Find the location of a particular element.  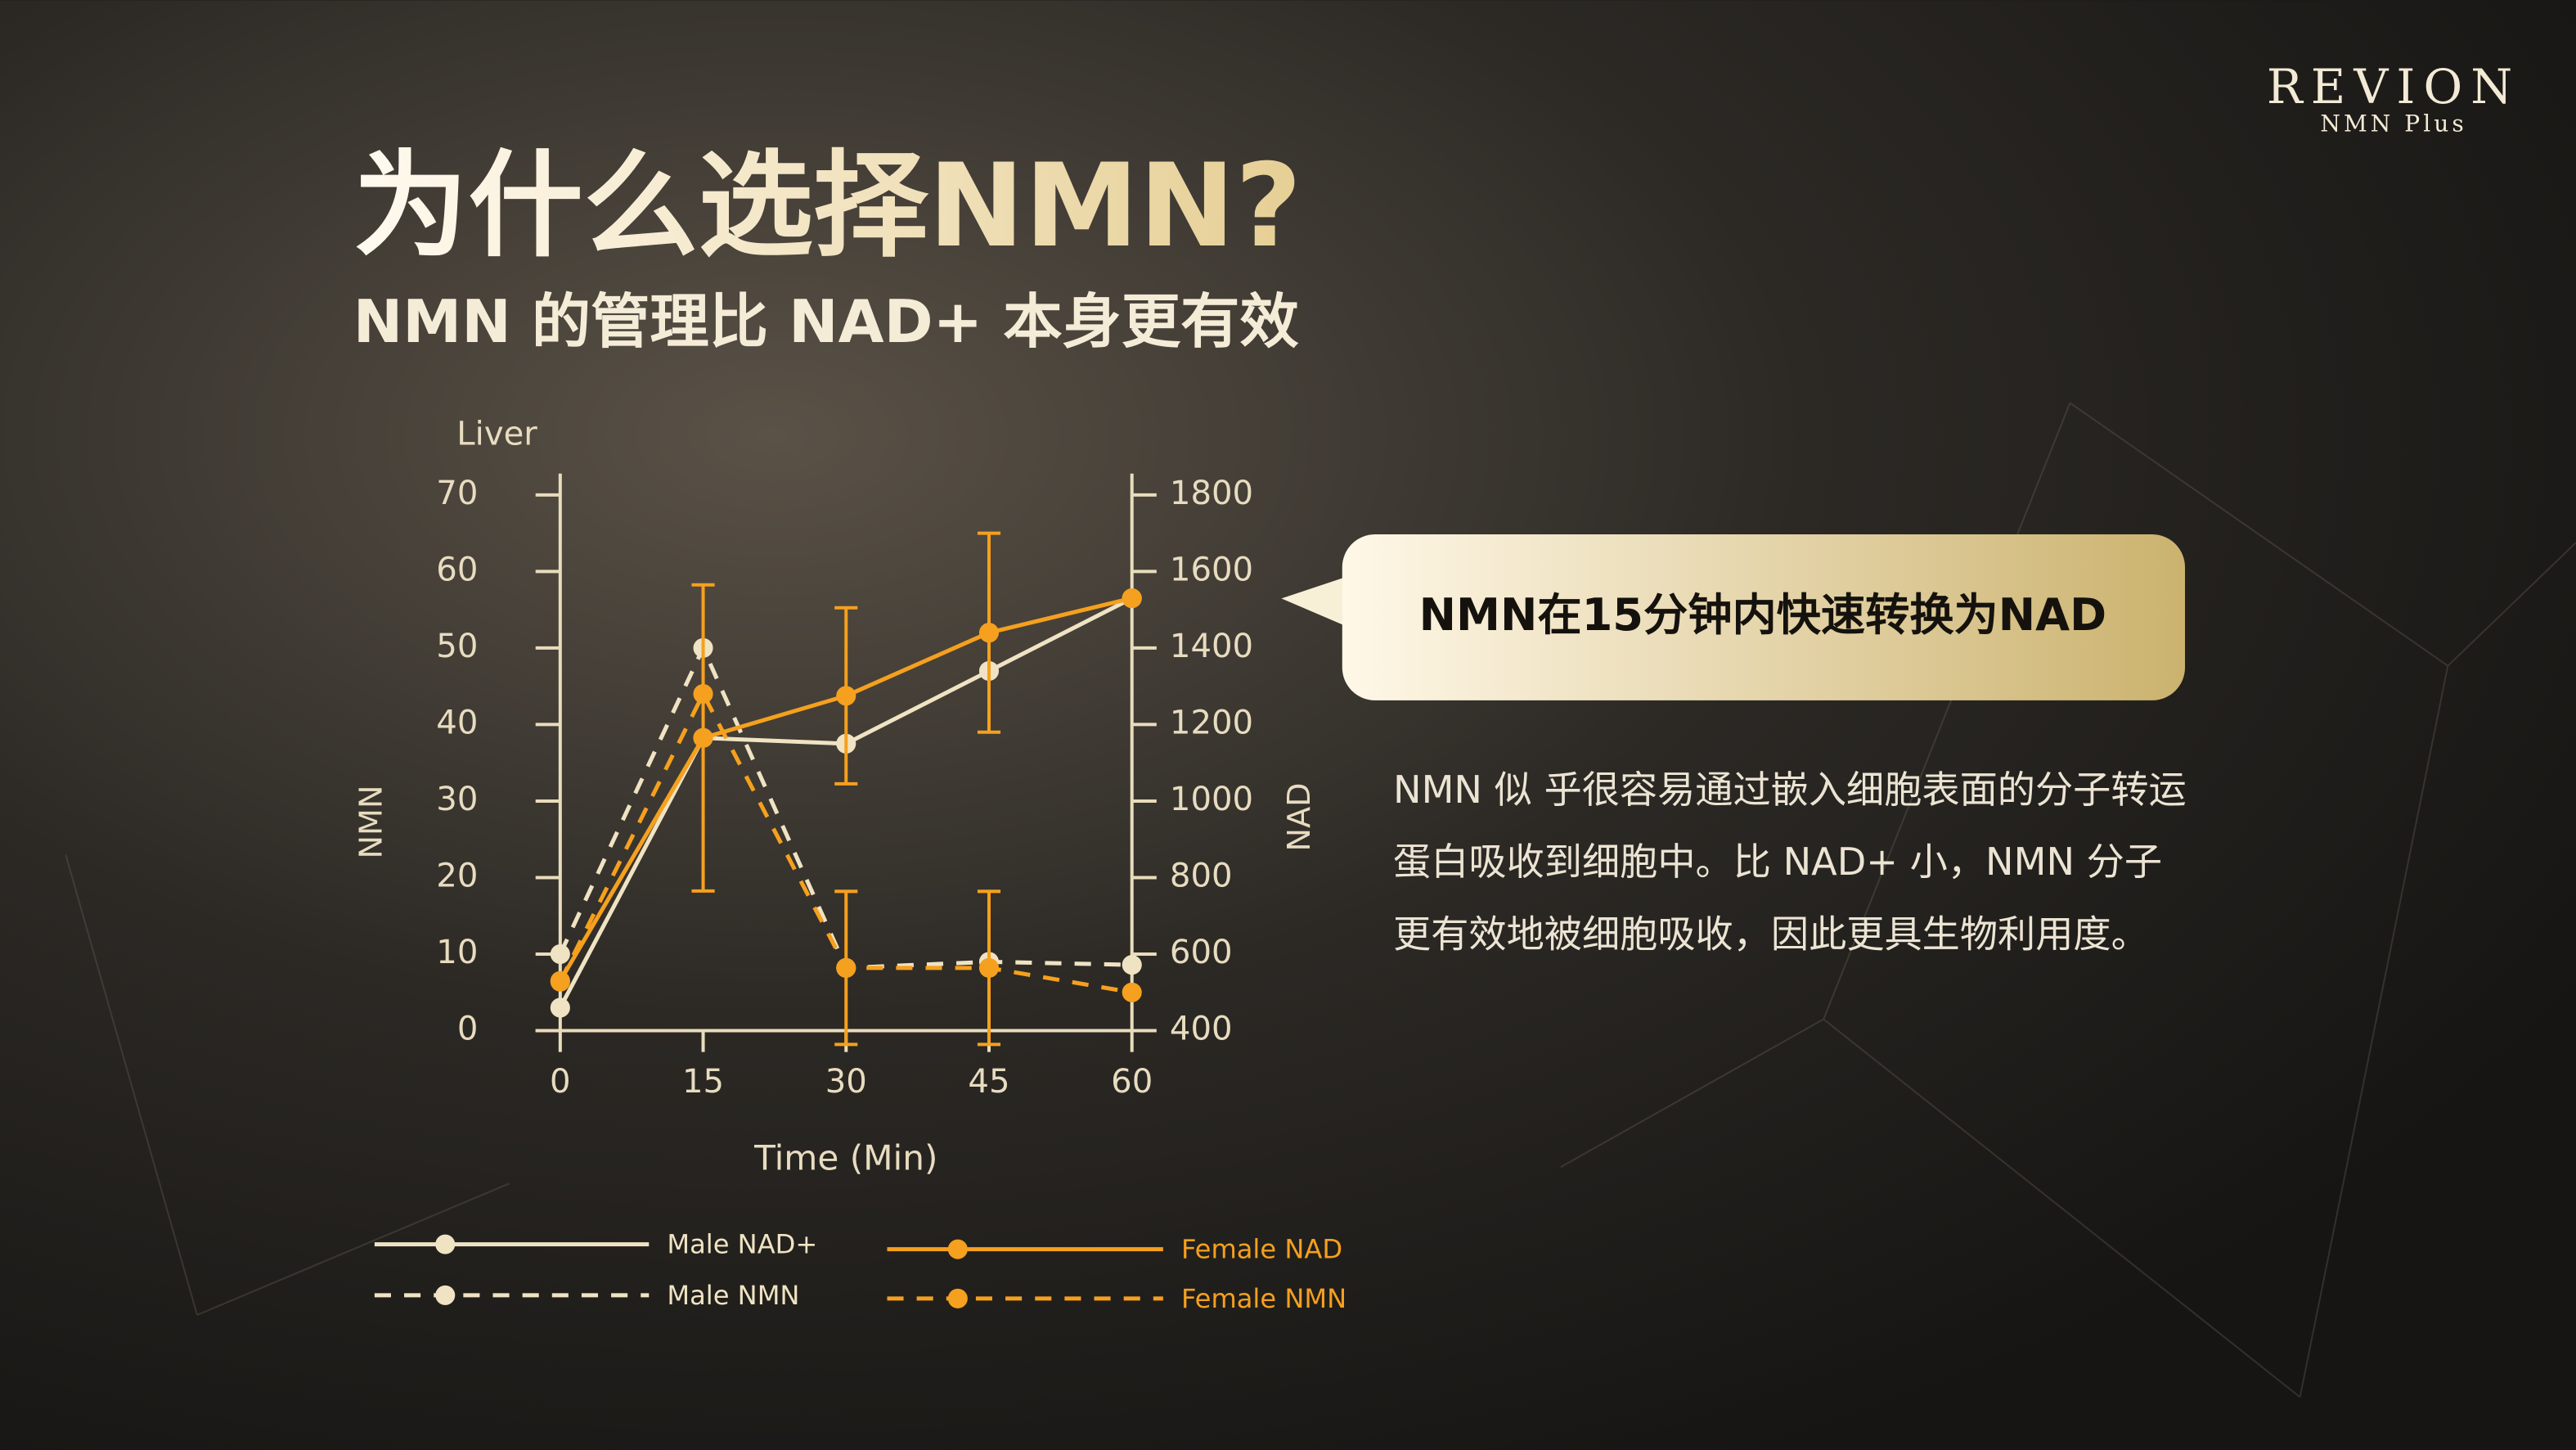

y2-tick-label: 1000 is located at coordinates (1211, 799).